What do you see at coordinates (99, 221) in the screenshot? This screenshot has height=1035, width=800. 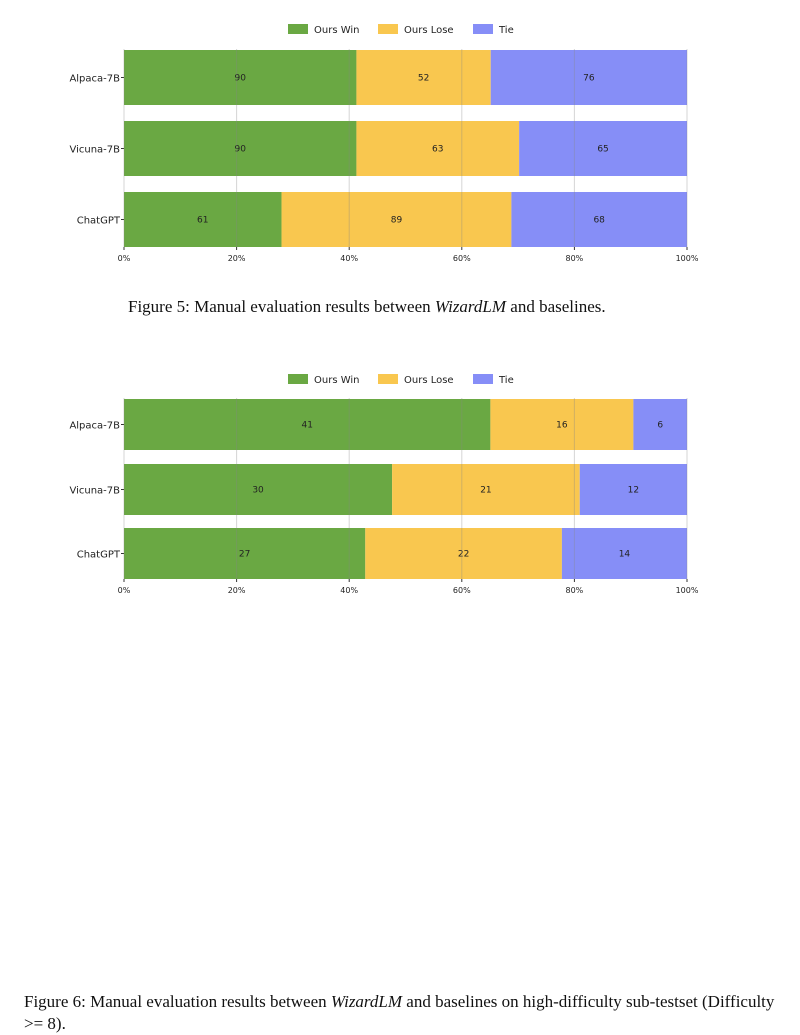 I see `fig5-ytick-label-2: ChatGPT` at bounding box center [99, 221].